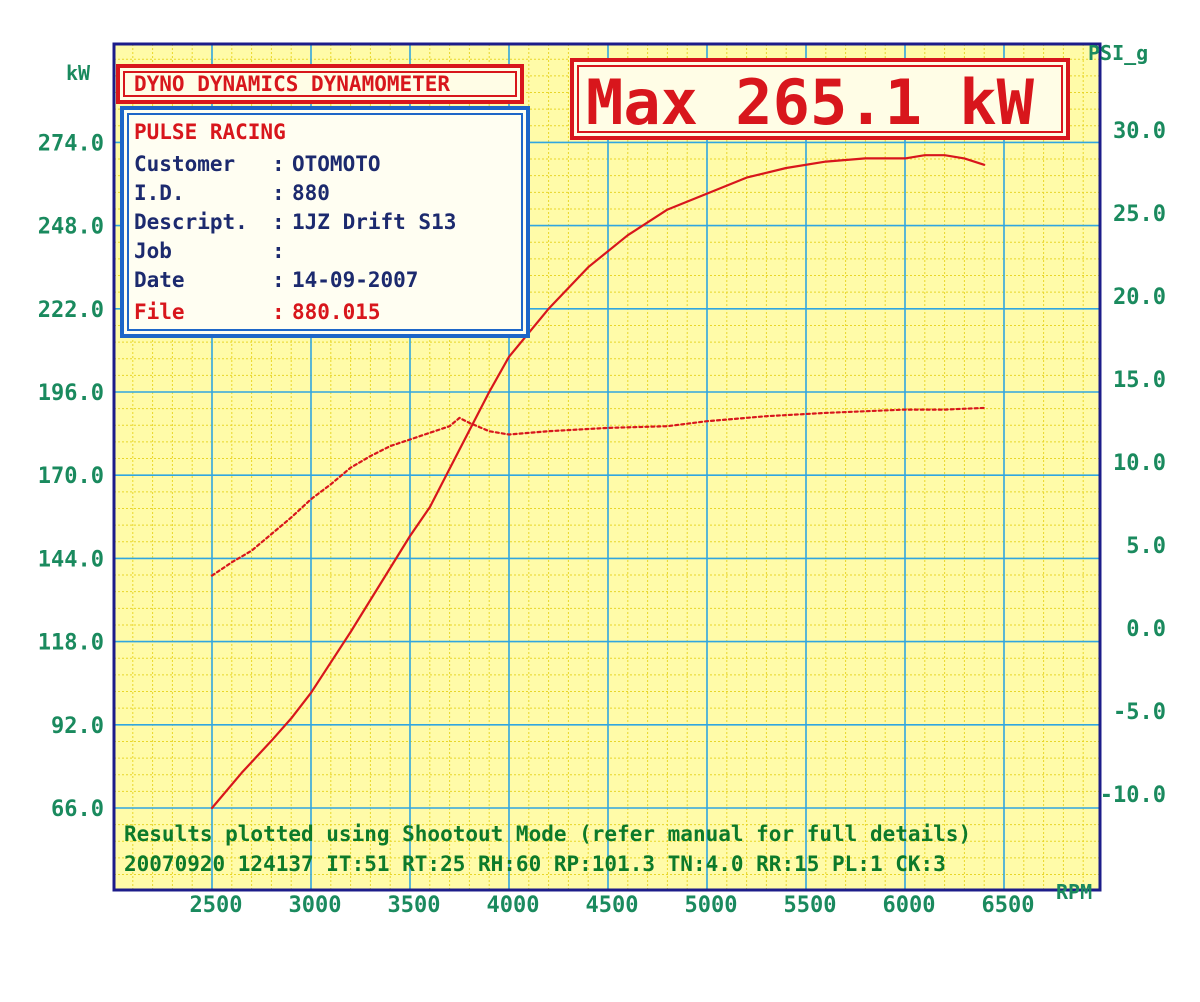 This screenshot has width=1200, height=1002. Describe the element at coordinates (71, 559) in the screenshot. I see `left-axis-tick-label: 144.0` at that location.